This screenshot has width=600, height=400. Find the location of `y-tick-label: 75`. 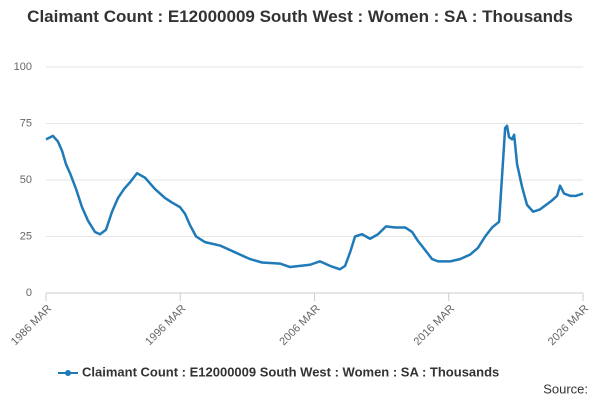

y-tick-label: 75 is located at coordinates (26, 123).